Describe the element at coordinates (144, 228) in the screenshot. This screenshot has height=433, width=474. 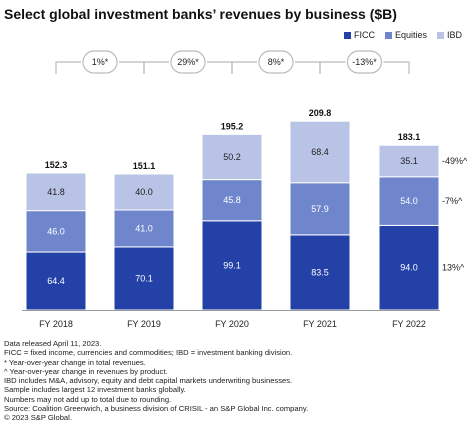
I see `data-label-equities: 41.0` at that location.